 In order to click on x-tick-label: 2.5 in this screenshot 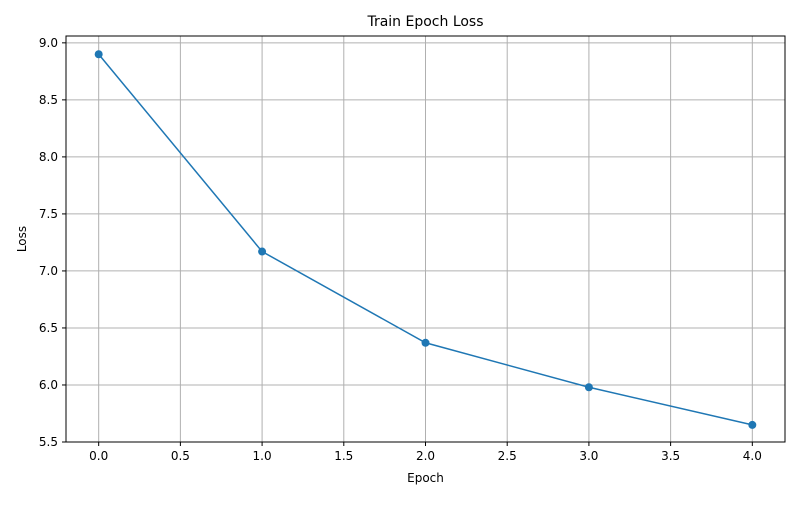, I will do `click(507, 456)`.